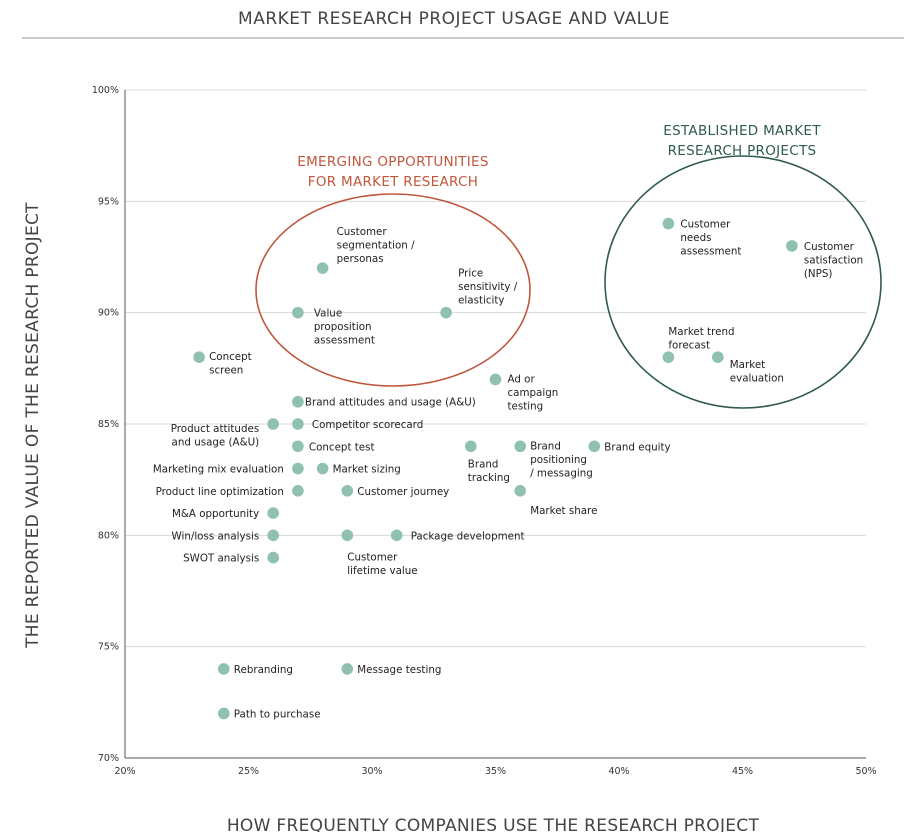 The height and width of the screenshot is (832, 908). I want to click on x-tick-label: 45%, so click(742, 771).